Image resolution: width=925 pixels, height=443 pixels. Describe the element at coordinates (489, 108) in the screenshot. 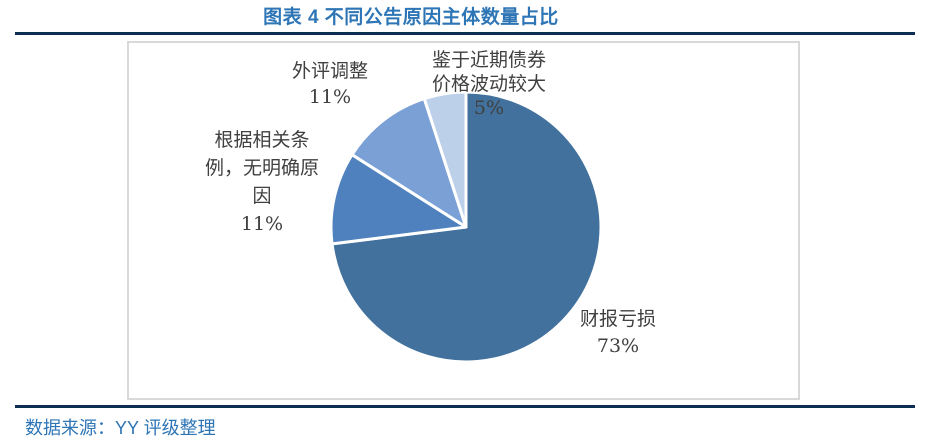

I see `slice-label-pct: 5%` at that location.